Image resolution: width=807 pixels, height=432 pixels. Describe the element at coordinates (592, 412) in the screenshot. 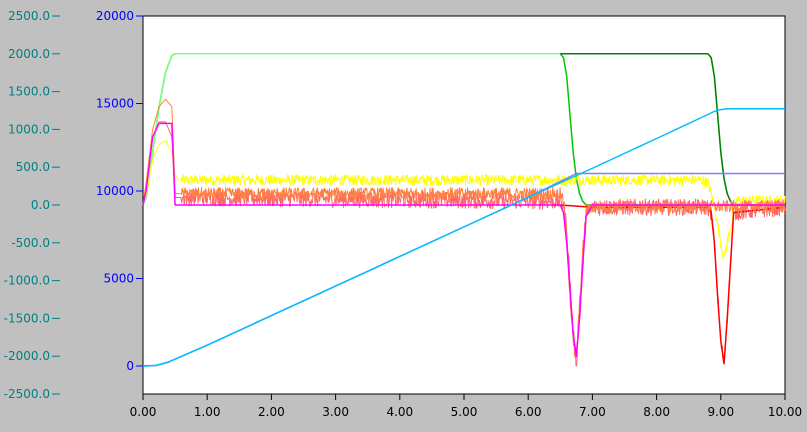

I see `x-tick-label: 7.00` at that location.